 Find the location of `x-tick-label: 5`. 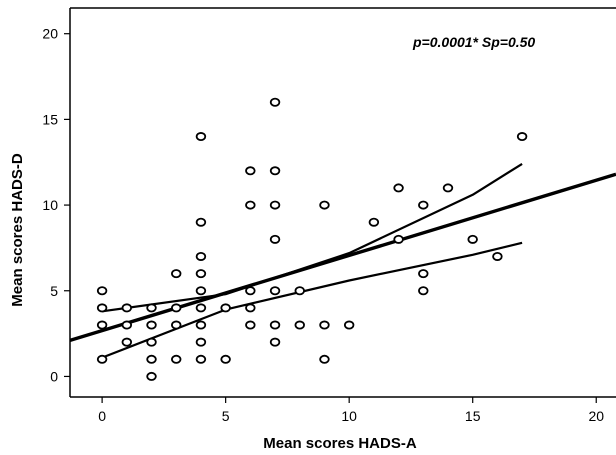

x-tick-label: 5 is located at coordinates (226, 416).